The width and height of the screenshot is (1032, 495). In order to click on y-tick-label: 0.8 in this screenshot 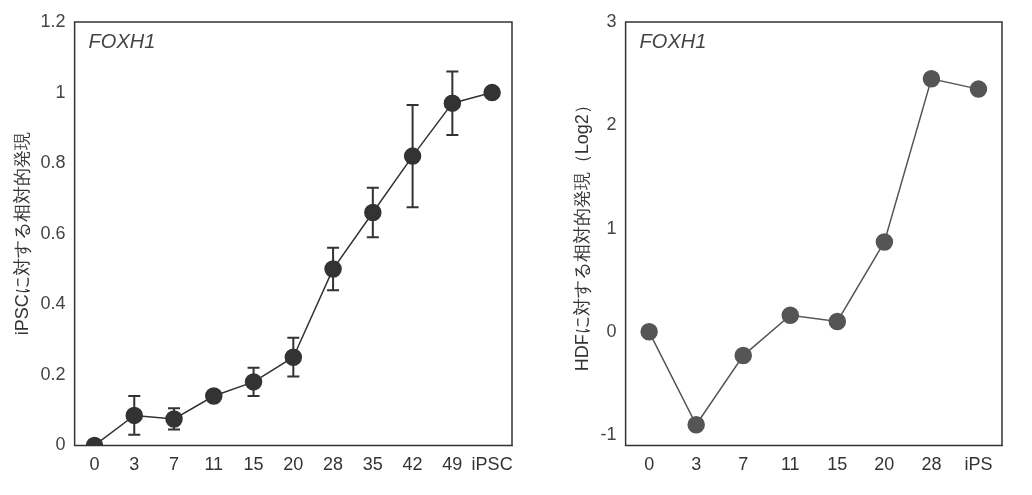, I will do `click(53, 162)`.